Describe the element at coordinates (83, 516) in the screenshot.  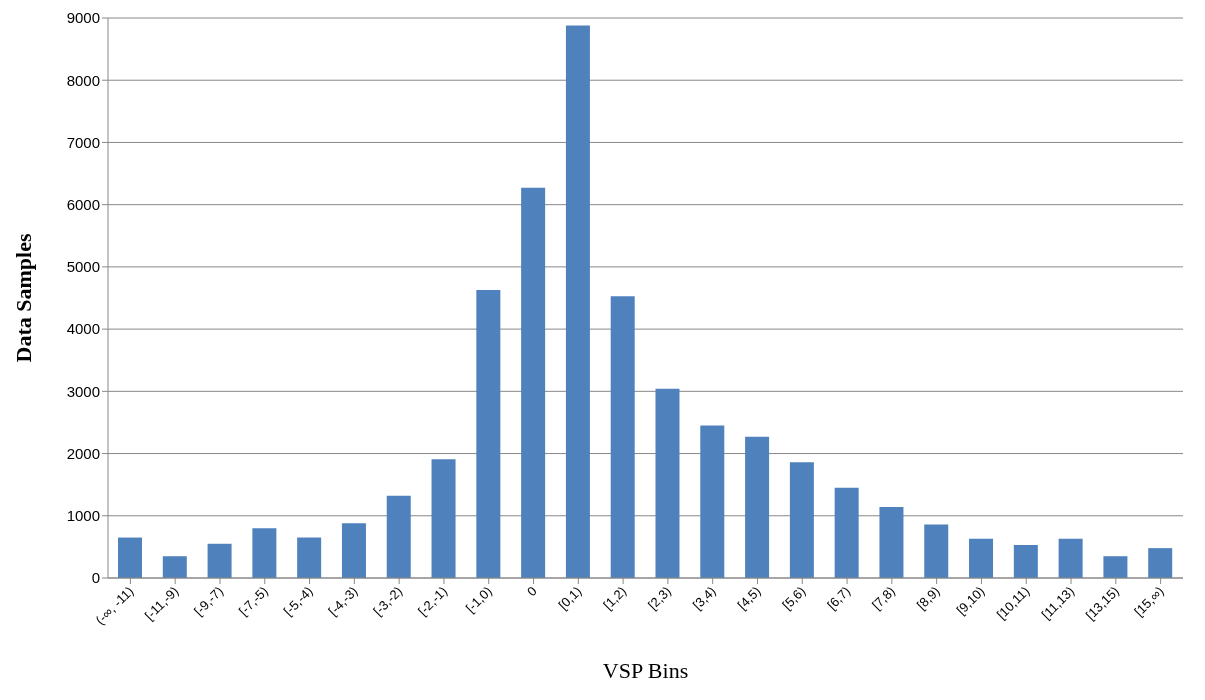
I see `y-tick-label: 1000` at that location.